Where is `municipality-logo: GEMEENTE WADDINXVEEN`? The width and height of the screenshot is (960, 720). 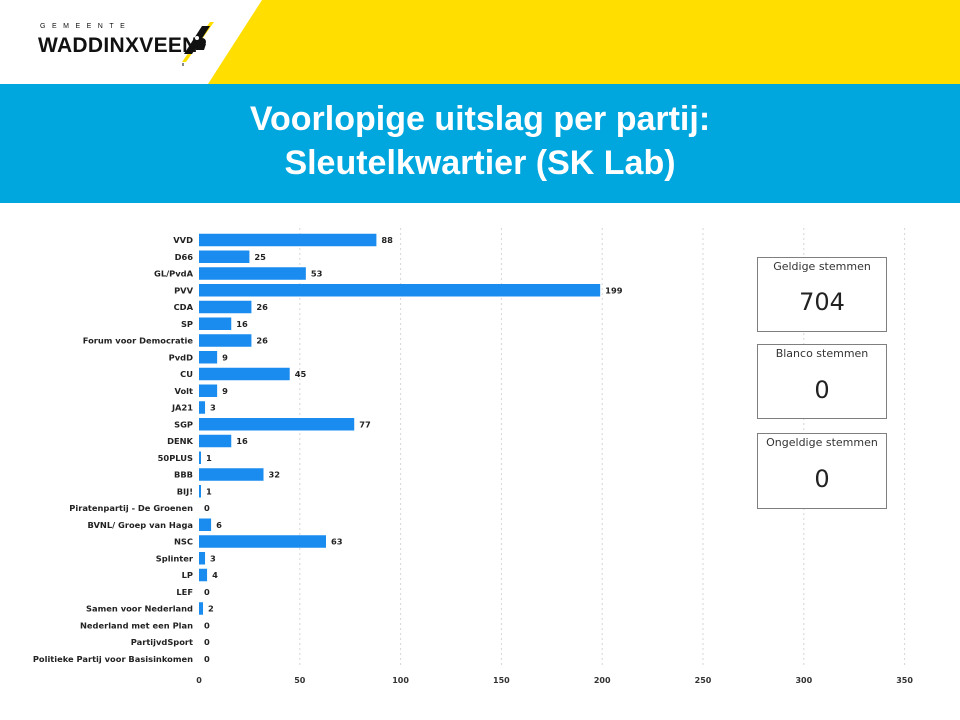
municipality-logo: GEMEENTE WADDINXVEEN is located at coordinates (133, 45).